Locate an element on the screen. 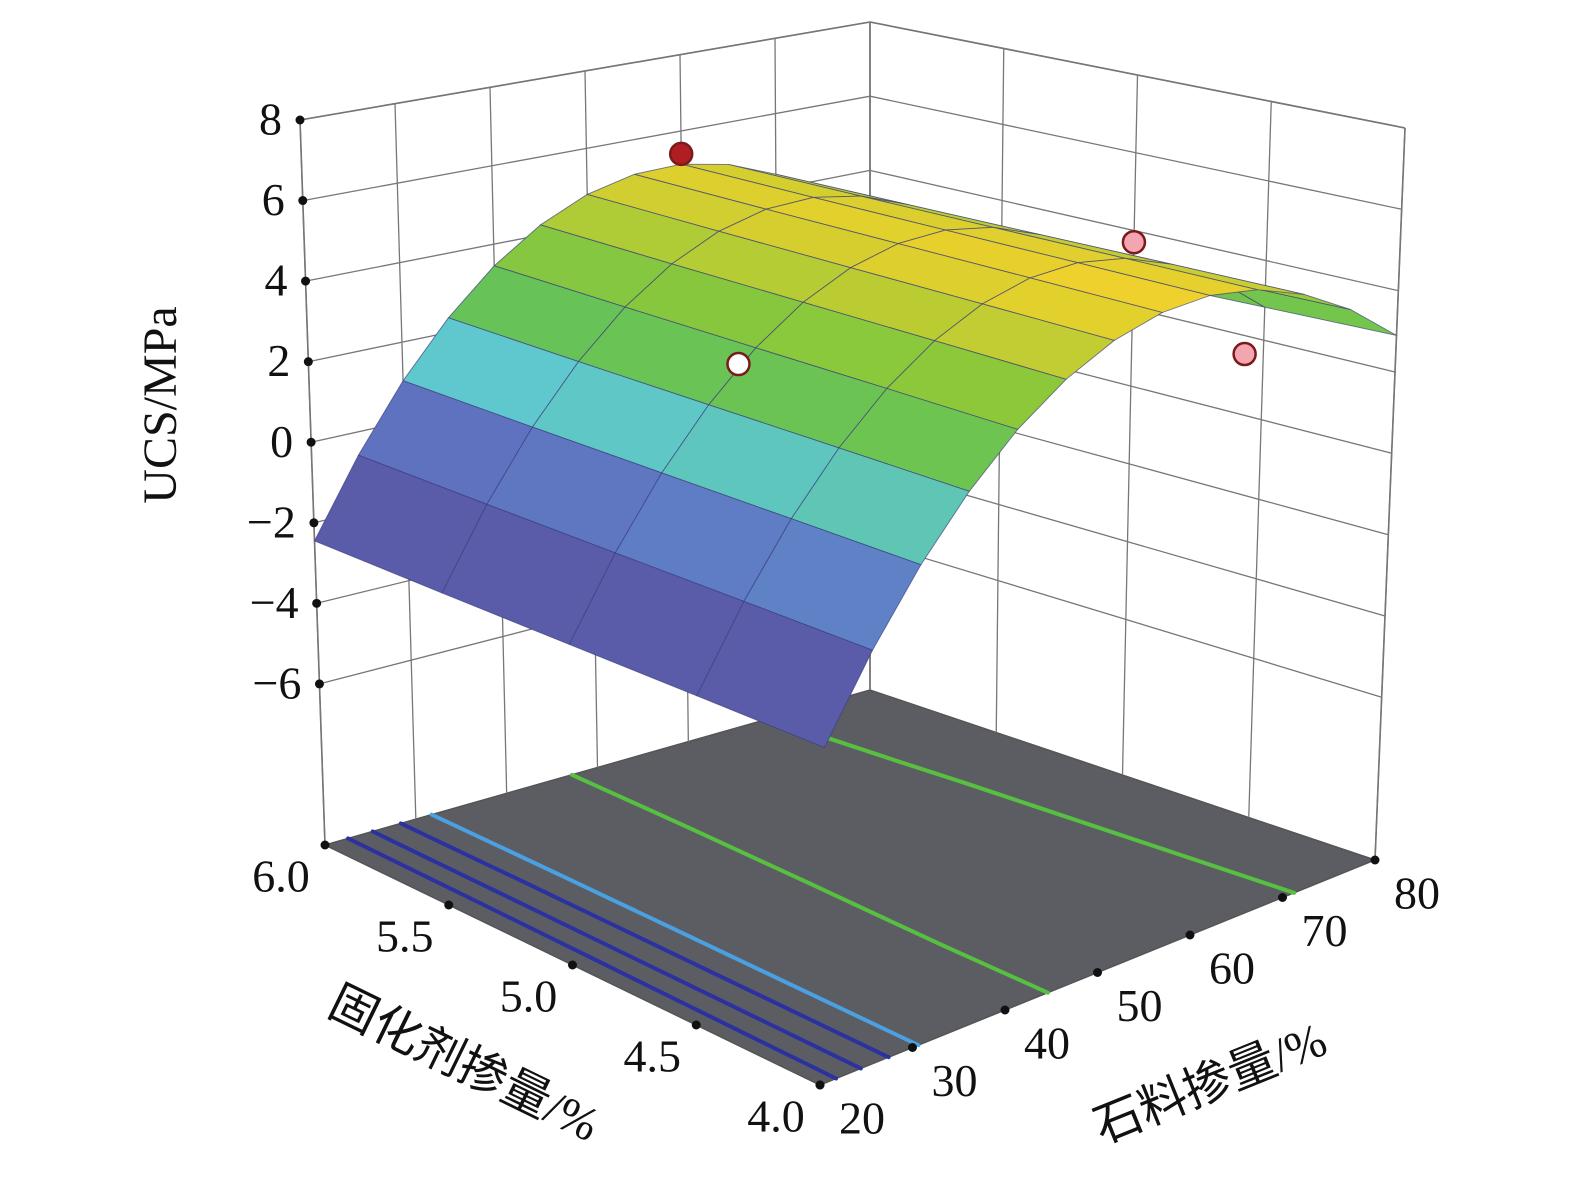 The image size is (1575, 1191). x-tick-label: 40 is located at coordinates (1047, 1043).